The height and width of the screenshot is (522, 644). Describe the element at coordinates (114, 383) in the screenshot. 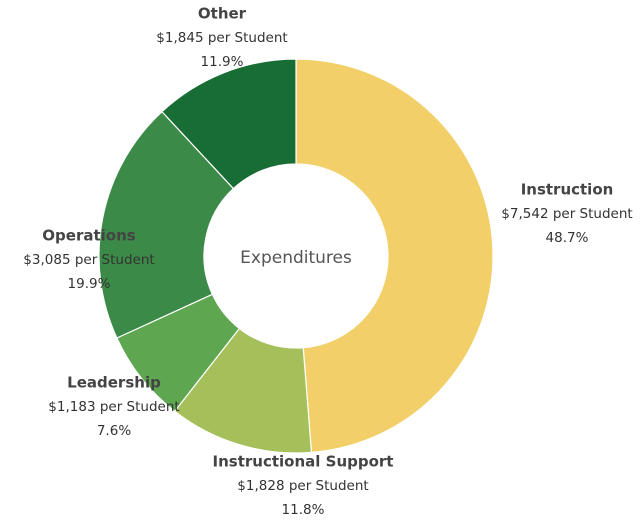

I see `slice-label: Leadership` at that location.